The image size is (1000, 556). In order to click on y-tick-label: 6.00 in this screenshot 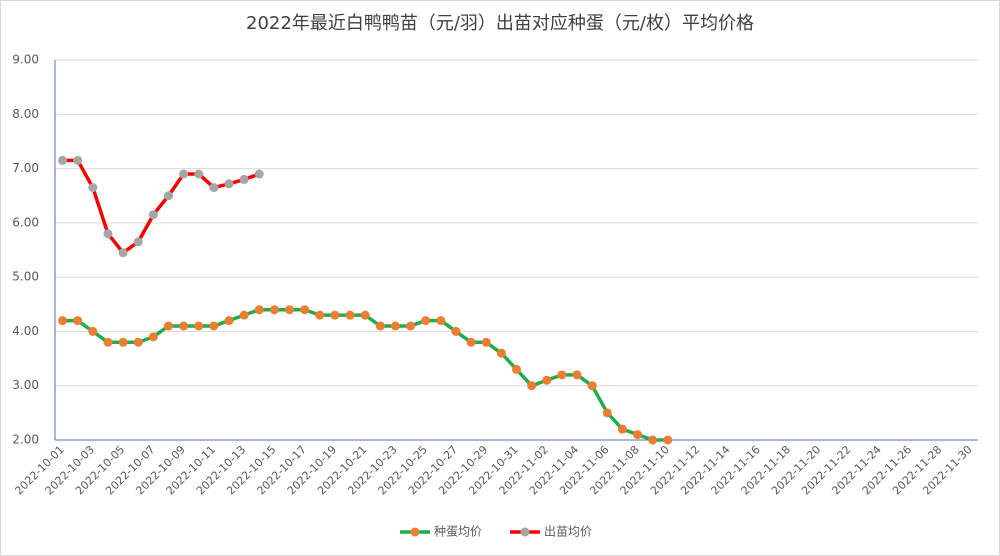, I will do `click(25, 222)`.